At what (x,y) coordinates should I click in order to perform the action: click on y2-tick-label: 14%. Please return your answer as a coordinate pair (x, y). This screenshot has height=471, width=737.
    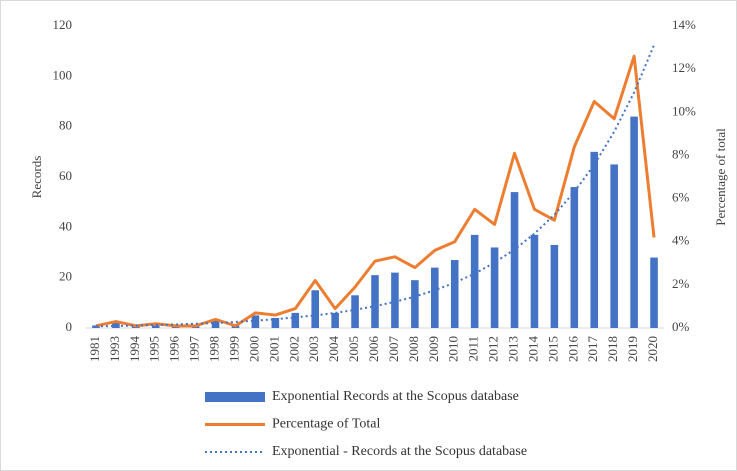
    Looking at the image, I should click on (684, 24).